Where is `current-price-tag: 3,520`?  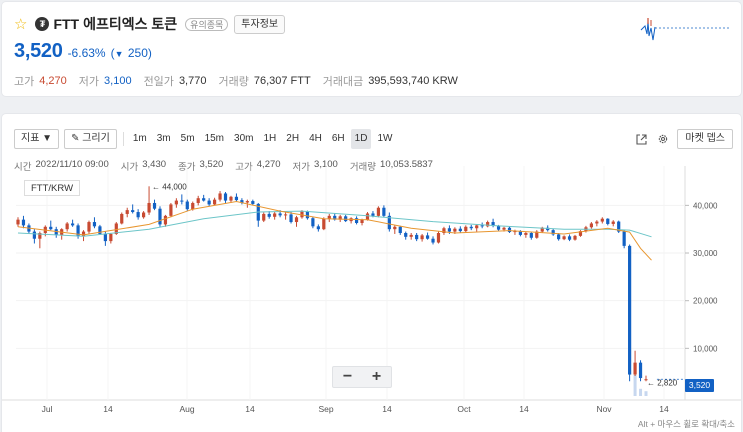
current-price-tag: 3,520 is located at coordinates (699, 385).